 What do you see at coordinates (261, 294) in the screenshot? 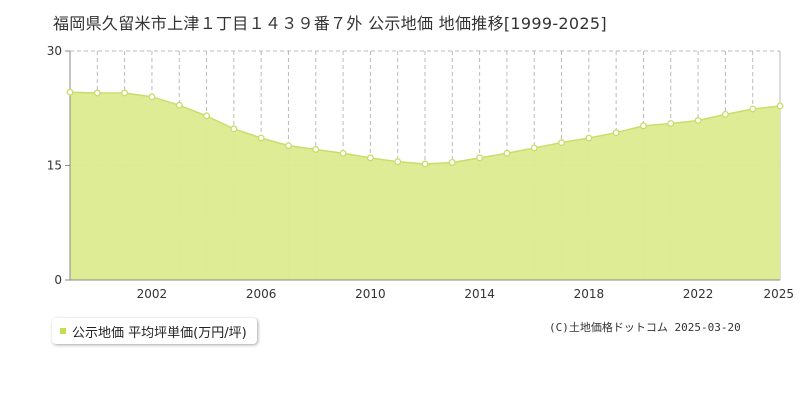
I see `x-tick-label: 2006` at bounding box center [261, 294].